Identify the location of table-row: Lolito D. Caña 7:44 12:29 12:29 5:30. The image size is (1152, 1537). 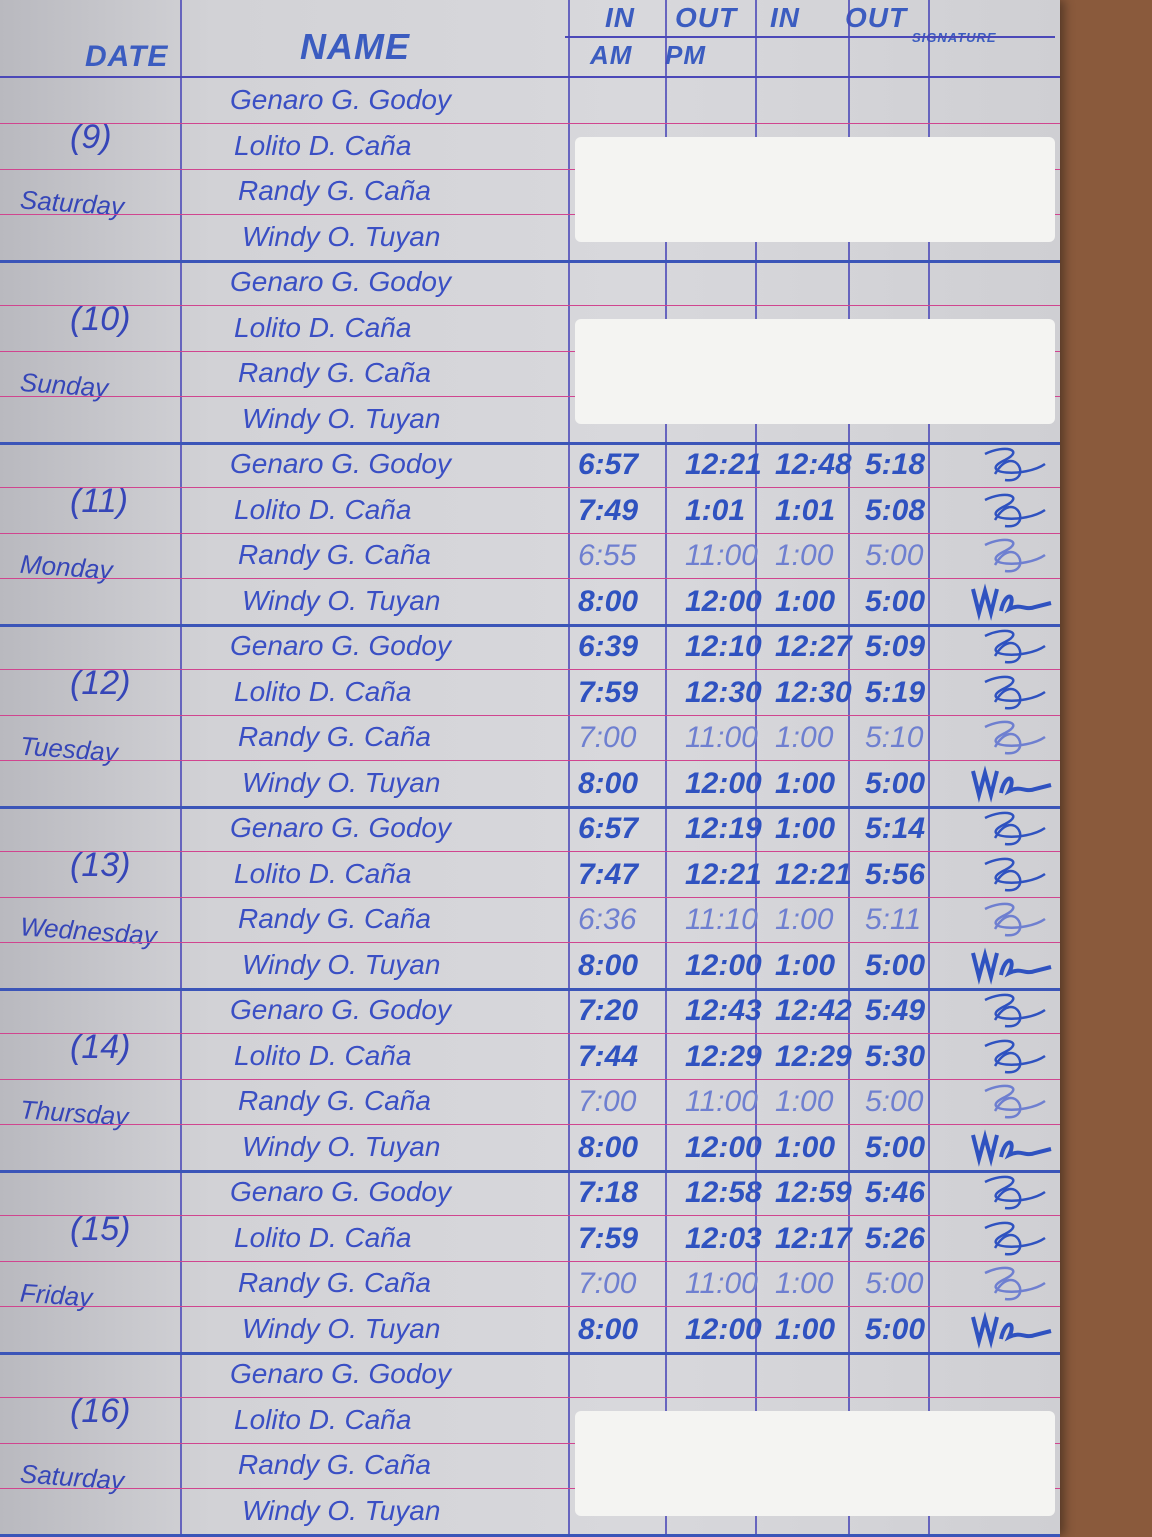
(530, 1057).